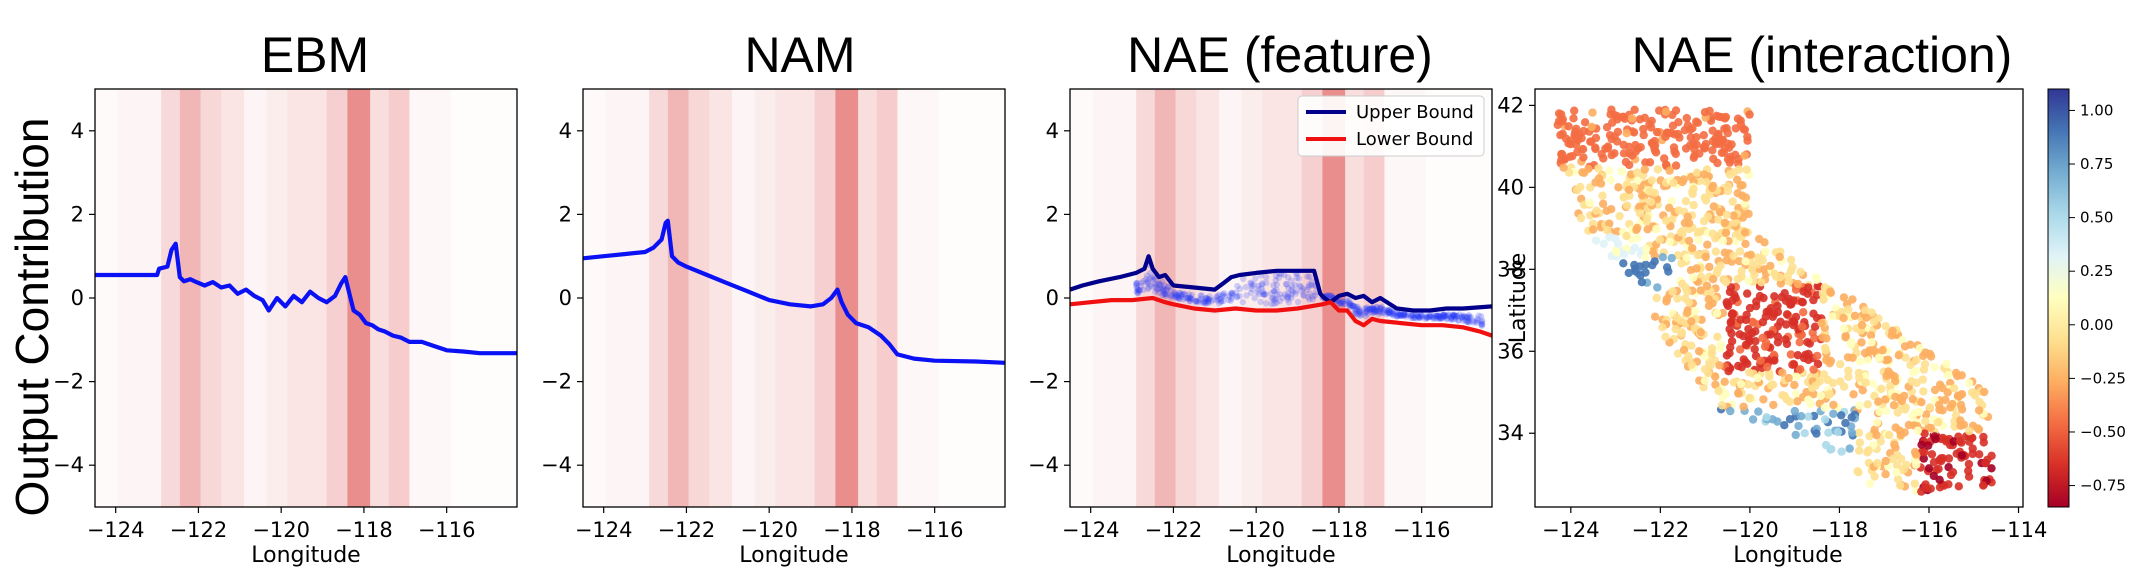  I want to click on x-axis-label: Longitude, so click(1787, 555).